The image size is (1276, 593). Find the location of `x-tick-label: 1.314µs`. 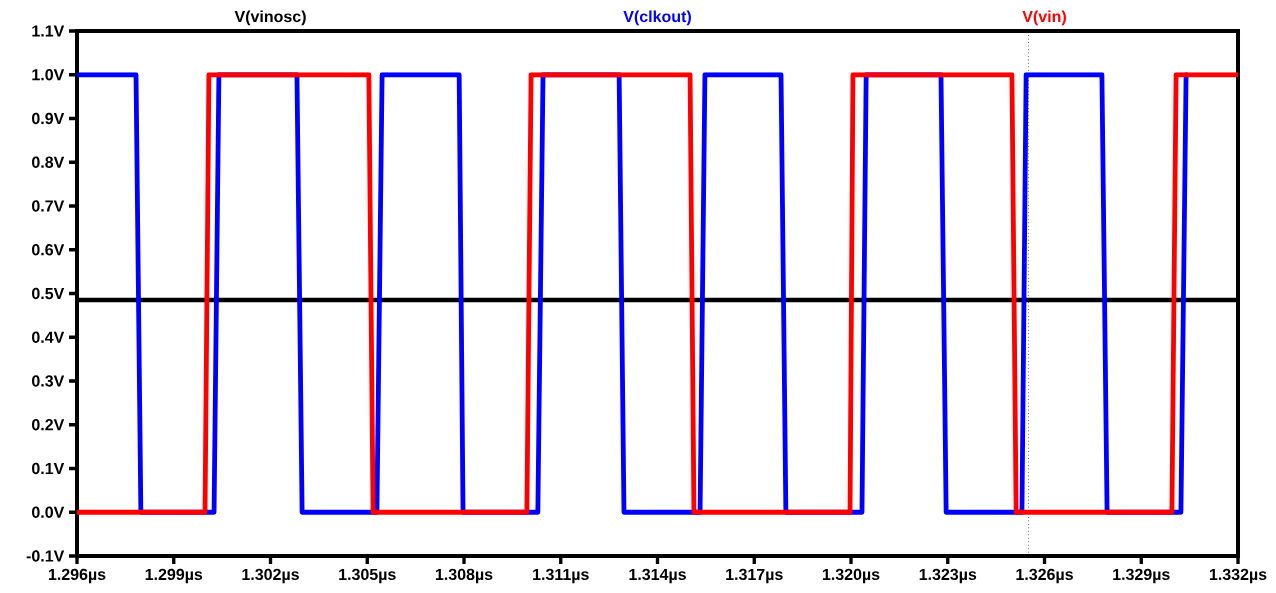

x-tick-label: 1.314µs is located at coordinates (657, 576).